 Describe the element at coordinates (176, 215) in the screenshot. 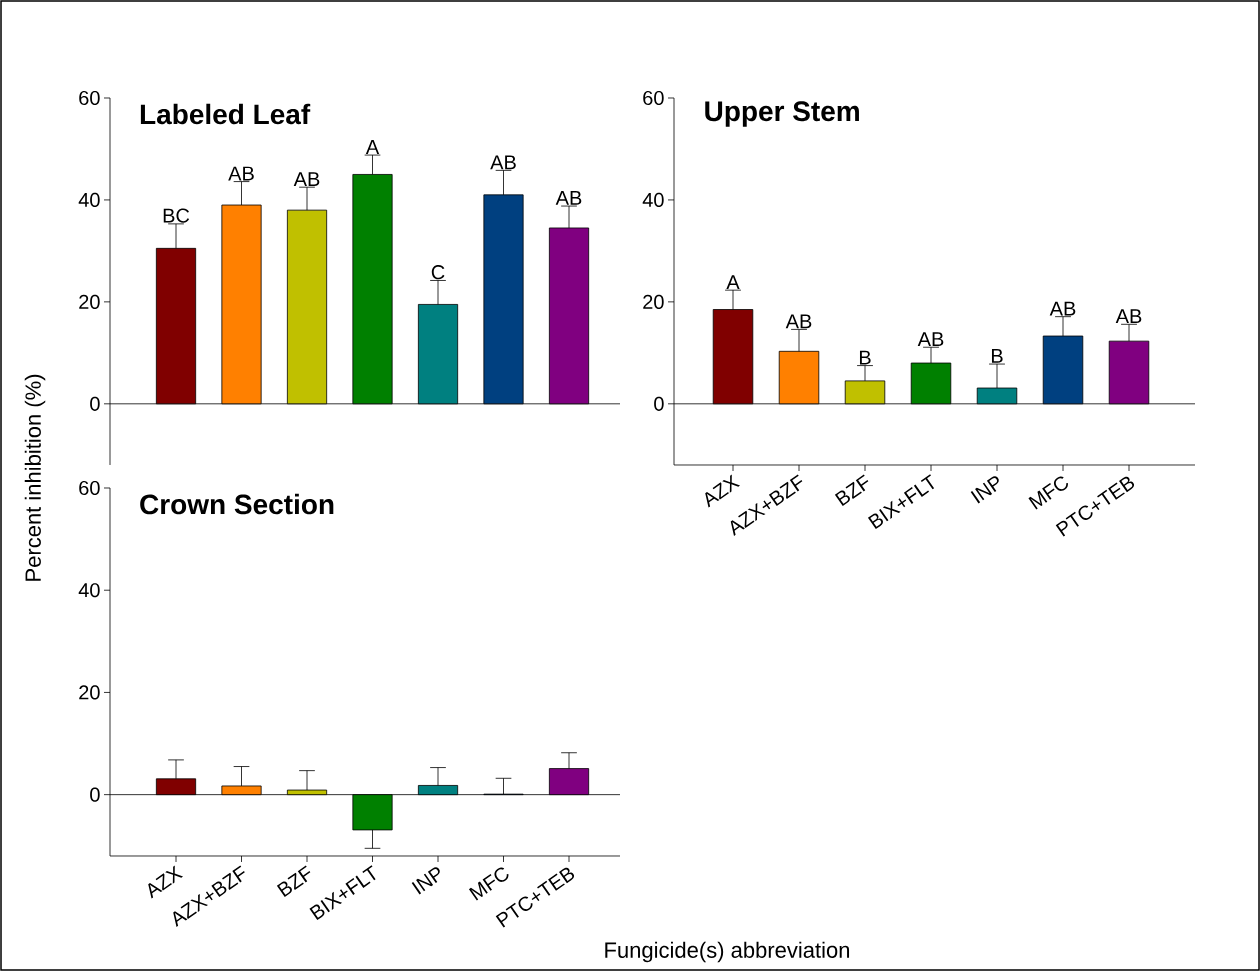

I see `annotation: BC` at that location.